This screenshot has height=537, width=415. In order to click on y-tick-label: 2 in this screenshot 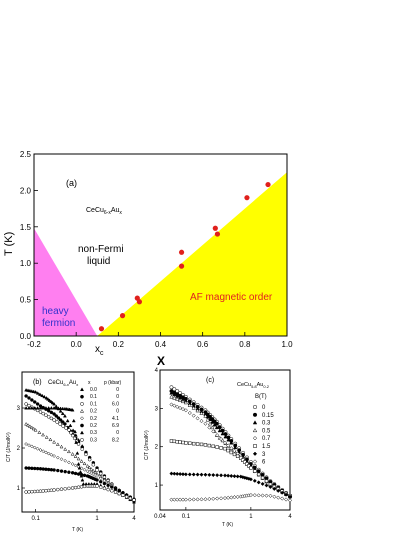, I will do `click(157, 448)`.